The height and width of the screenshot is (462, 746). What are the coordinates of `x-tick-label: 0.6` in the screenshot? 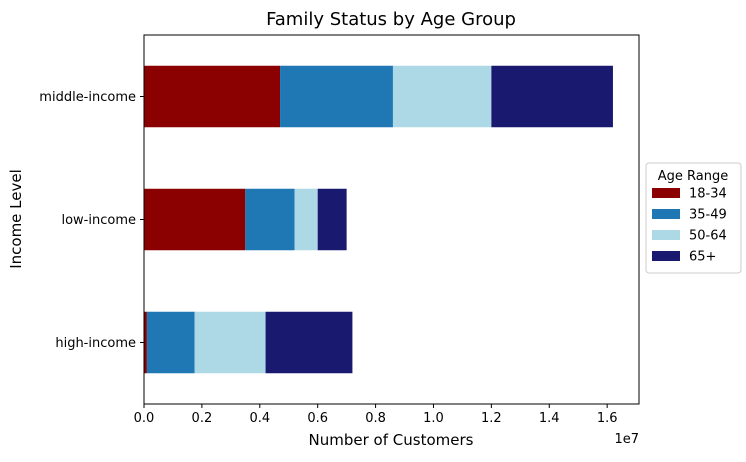 It's located at (317, 418).